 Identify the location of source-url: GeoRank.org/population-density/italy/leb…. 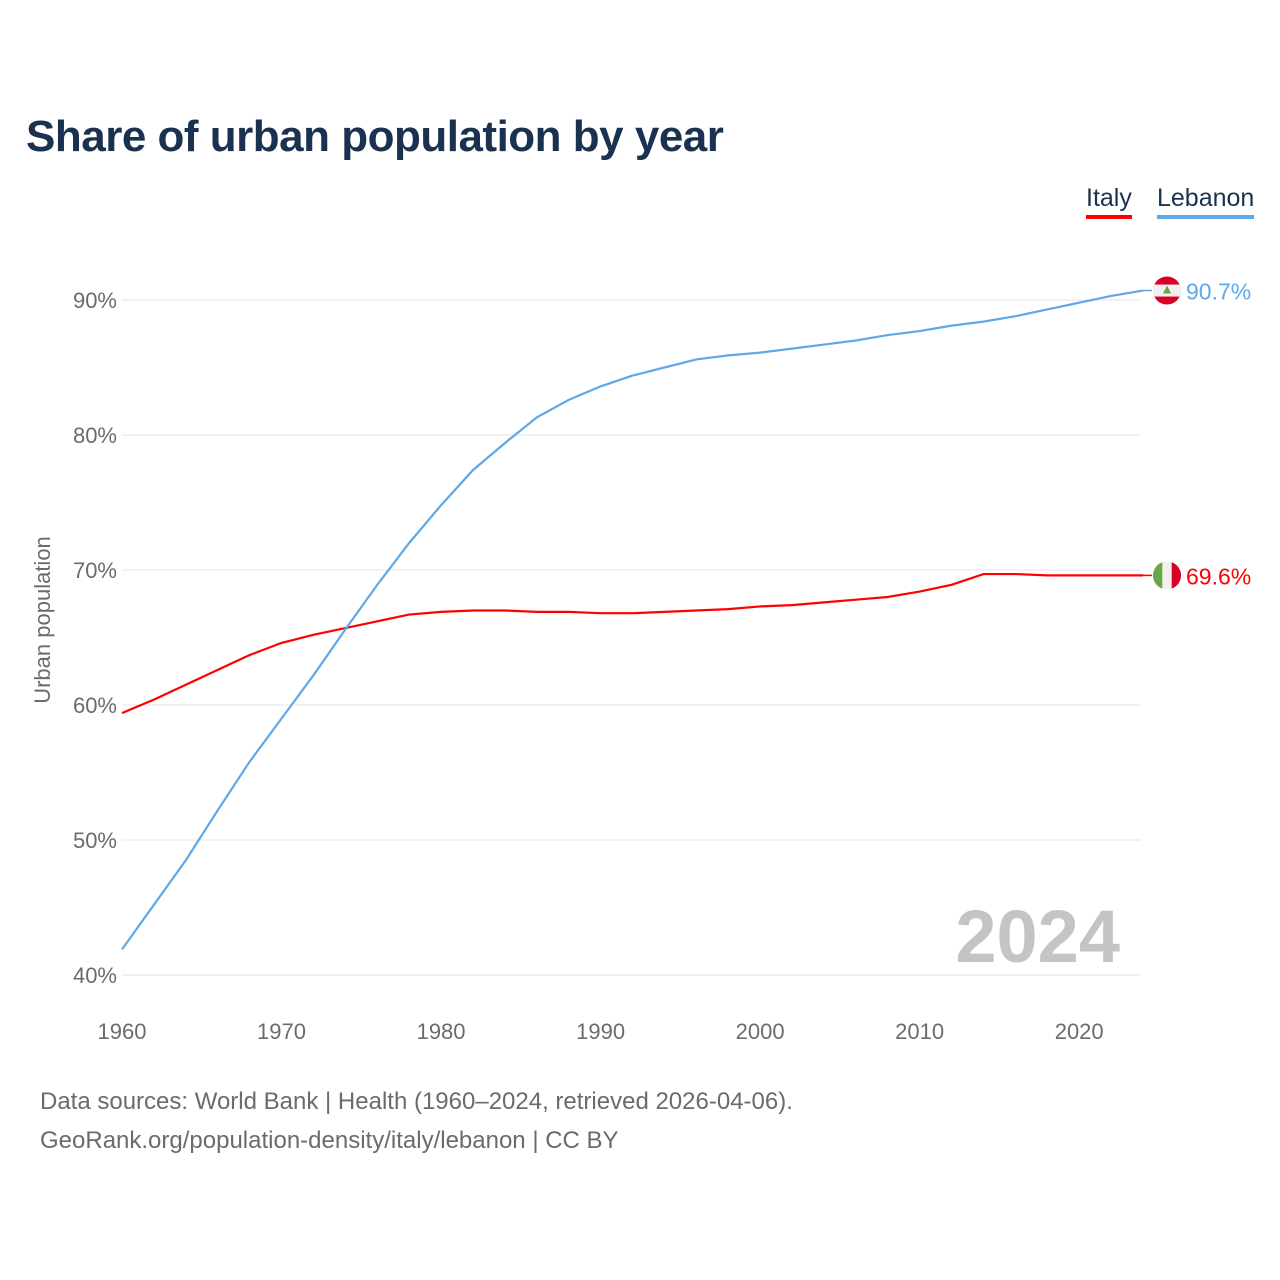
(329, 1140).